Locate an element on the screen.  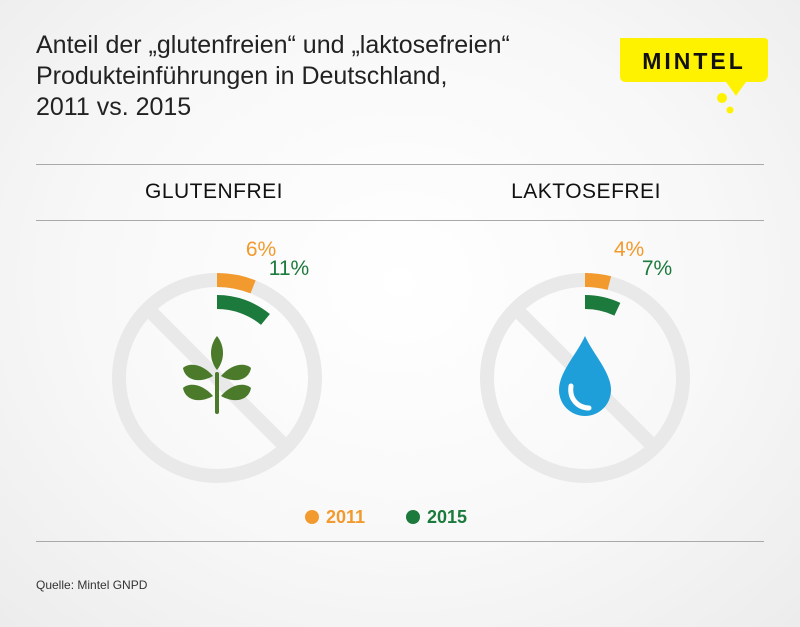
value-label-2015: 7% is located at coordinates (657, 268).